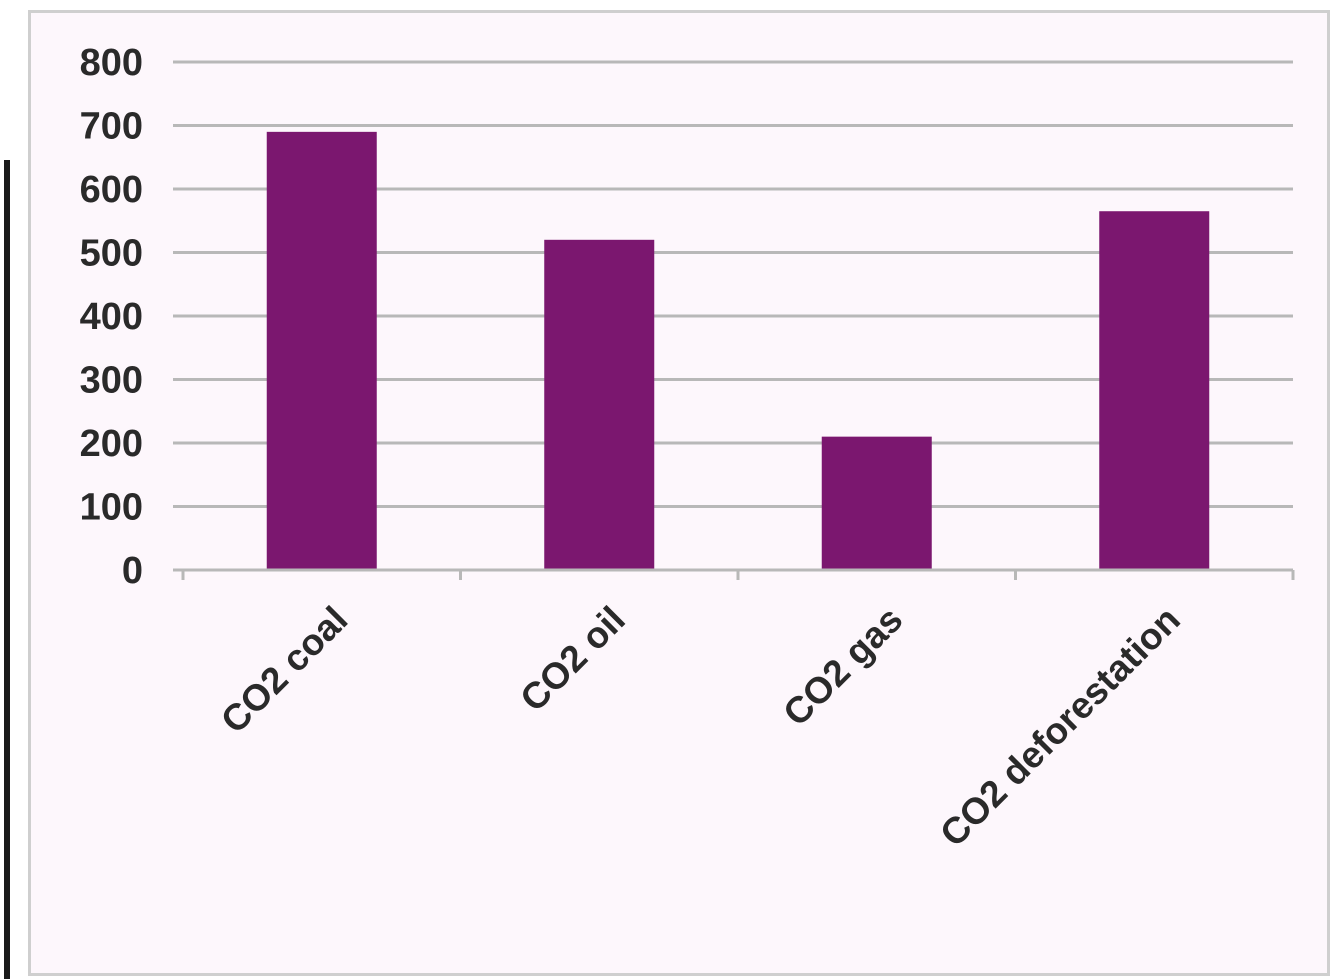  Describe the element at coordinates (1154, 390) in the screenshot. I see `bar-co2-deforestation` at that location.